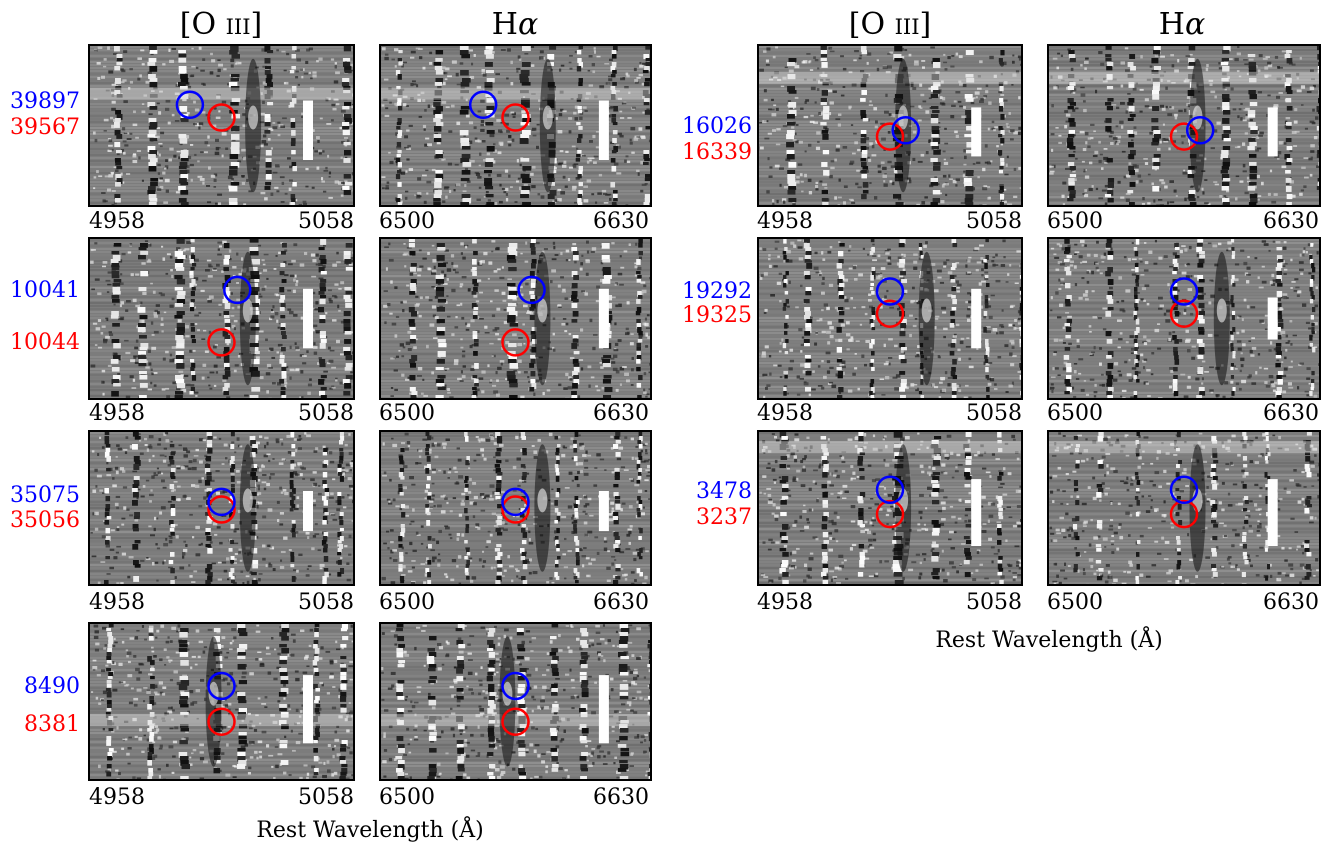  I want to click on row-label-blue: 35075, so click(45, 495).